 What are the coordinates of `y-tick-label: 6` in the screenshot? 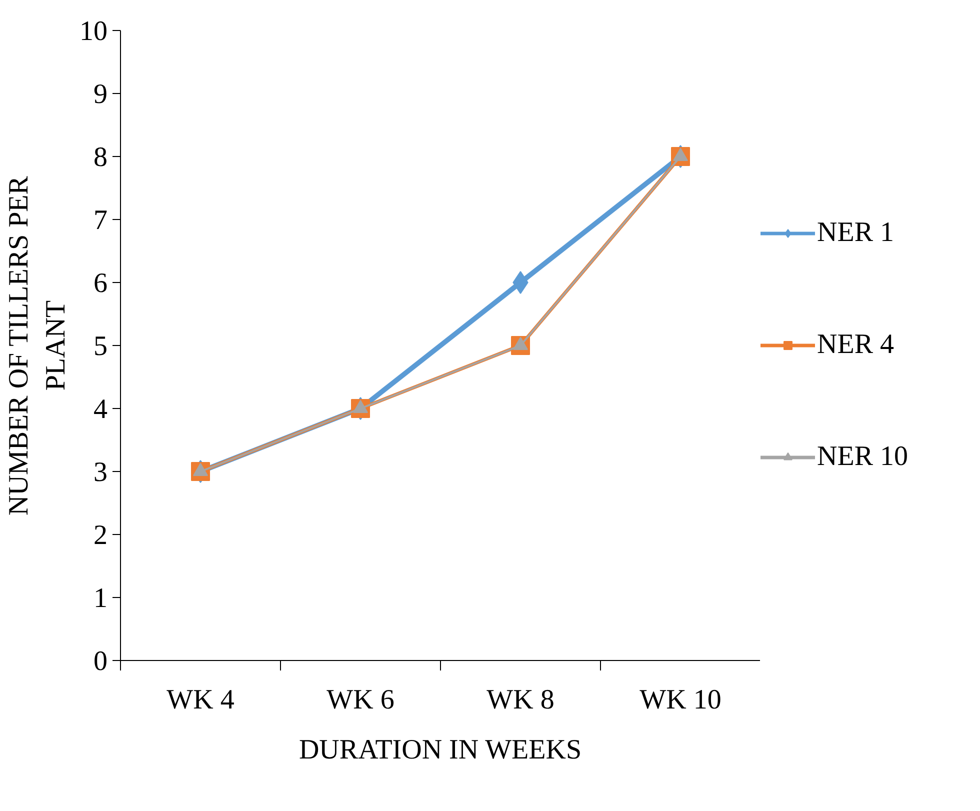 It's located at (101, 283).